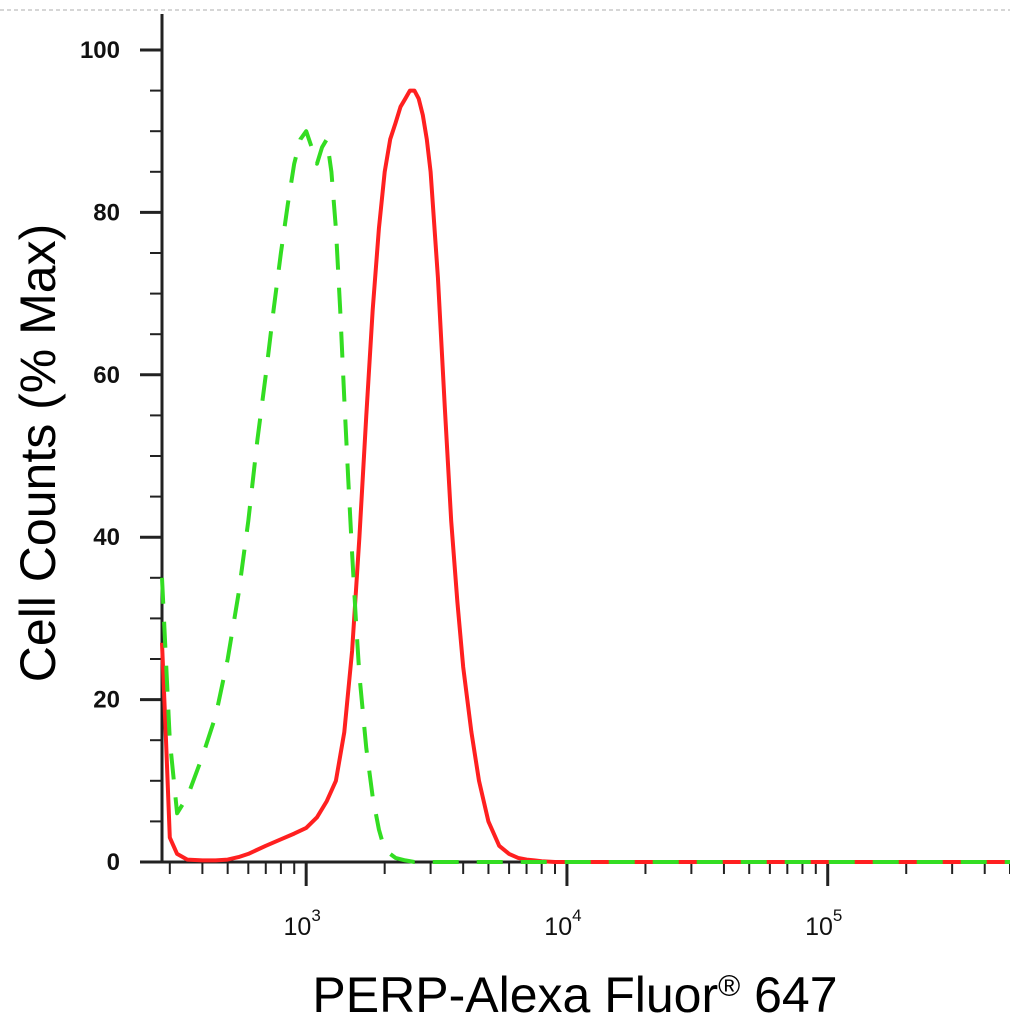 The height and width of the screenshot is (1019, 1010). I want to click on y-axis-title: Cell Counts (% Max), so click(38, 453).